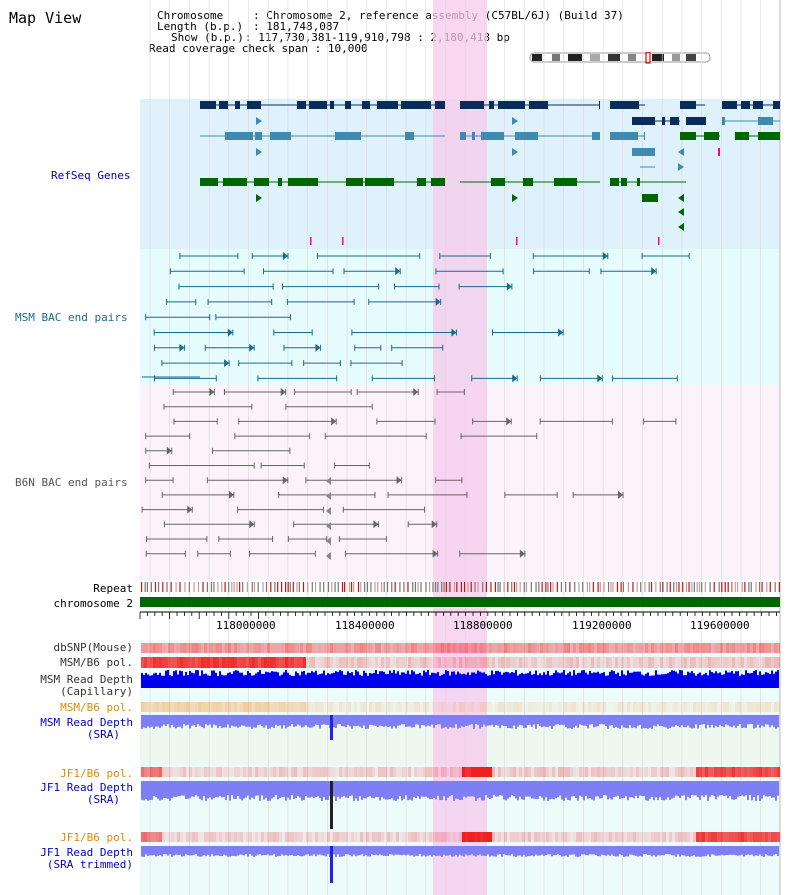 The width and height of the screenshot is (800, 895). I want to click on highlight-region, so click(460, 447).